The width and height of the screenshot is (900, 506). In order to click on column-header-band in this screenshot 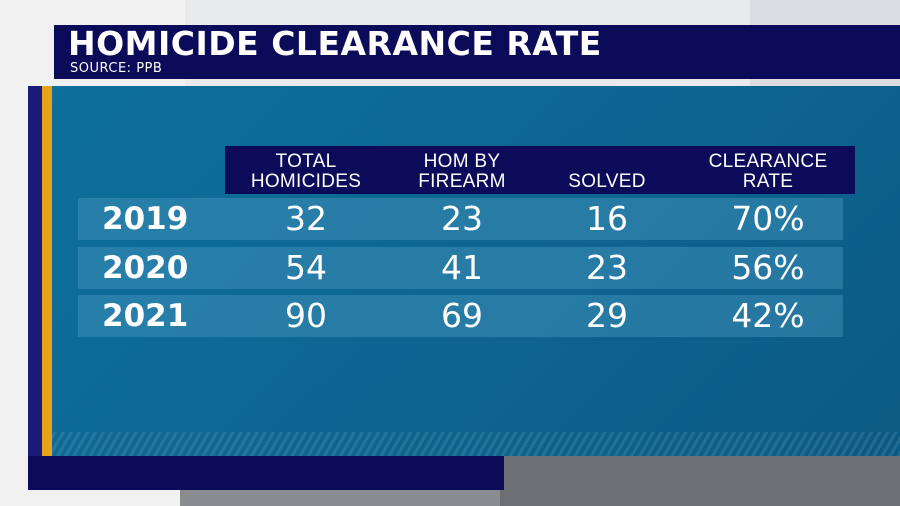, I will do `click(540, 170)`.